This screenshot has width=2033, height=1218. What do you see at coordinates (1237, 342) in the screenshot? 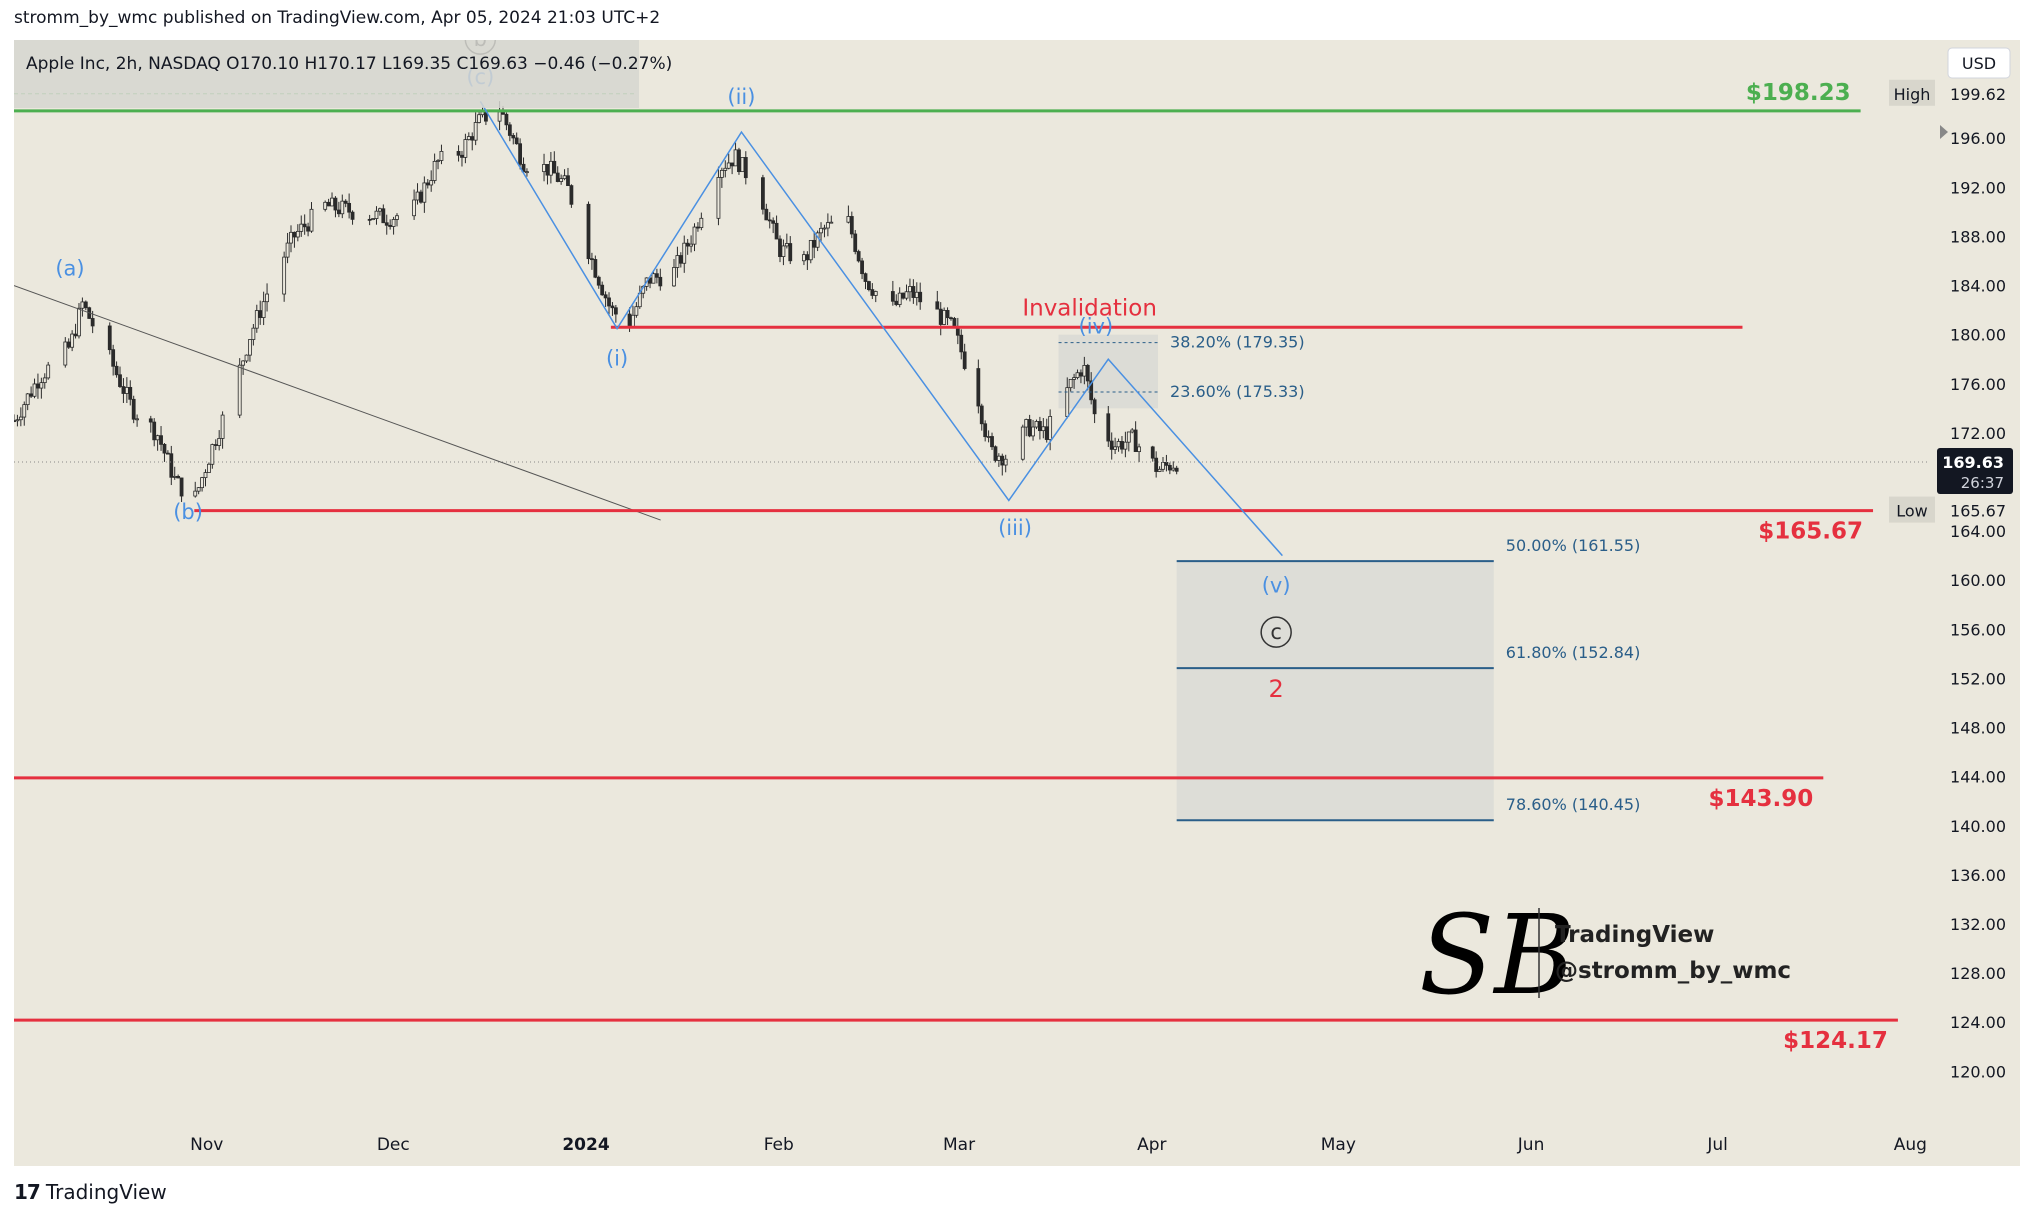
I see `fib-upper-label-0: 38.20% (179.35)` at bounding box center [1237, 342].